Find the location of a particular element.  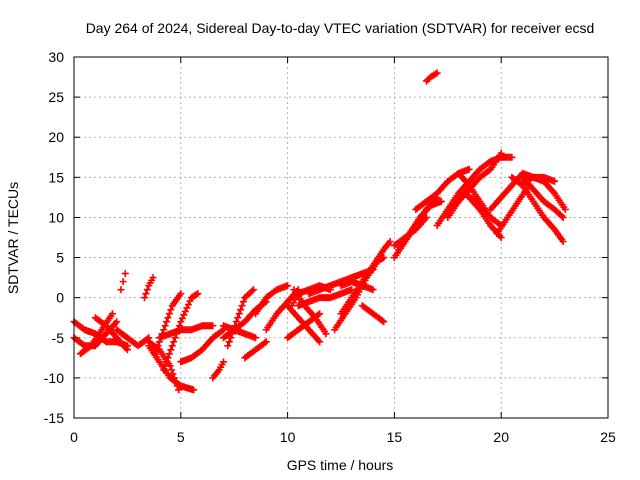

series-arc17 is located at coordinates (240, 318).